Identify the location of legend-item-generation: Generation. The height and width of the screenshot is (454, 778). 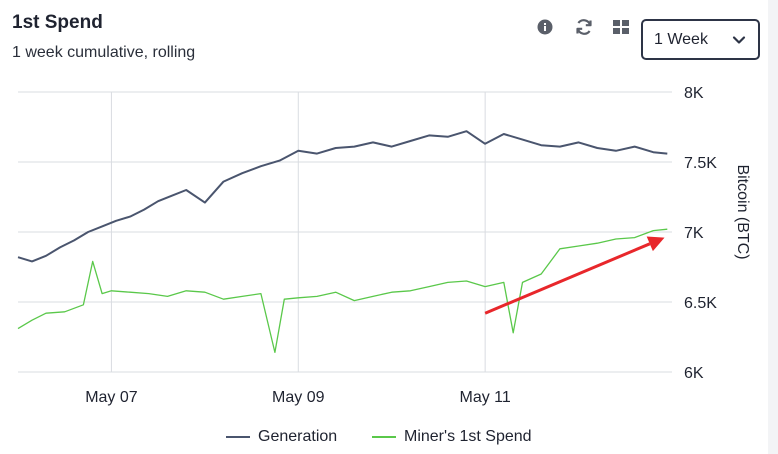
(281, 437).